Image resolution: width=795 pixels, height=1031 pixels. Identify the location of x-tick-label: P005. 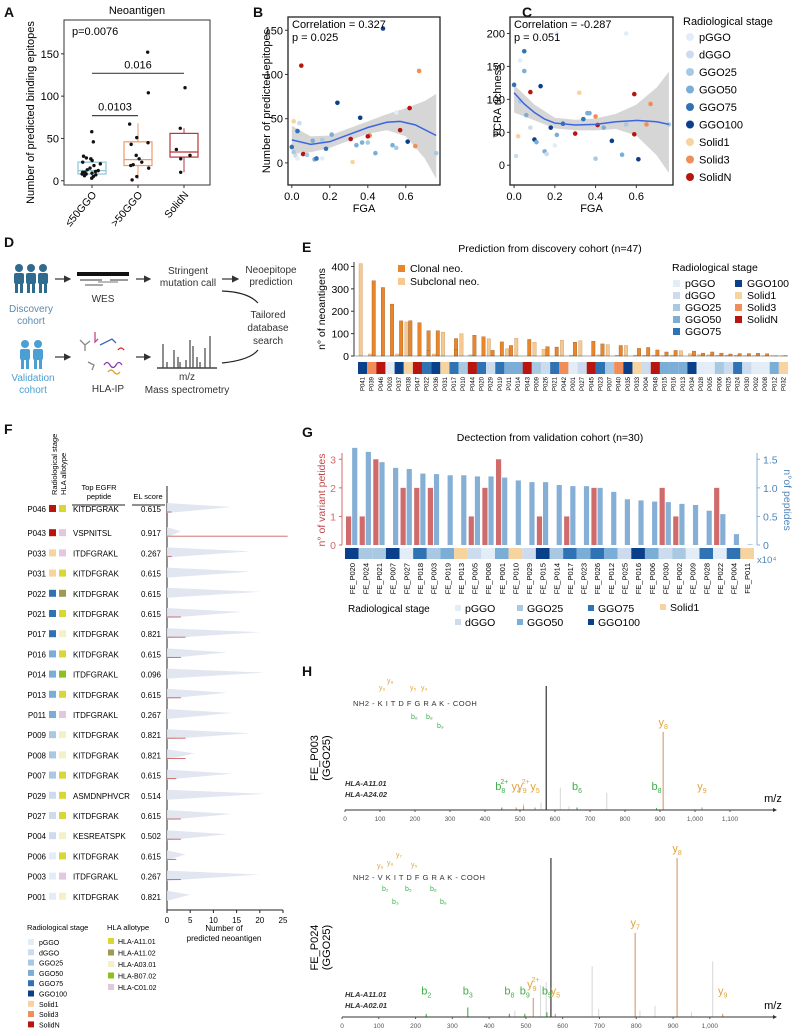
(711, 383).